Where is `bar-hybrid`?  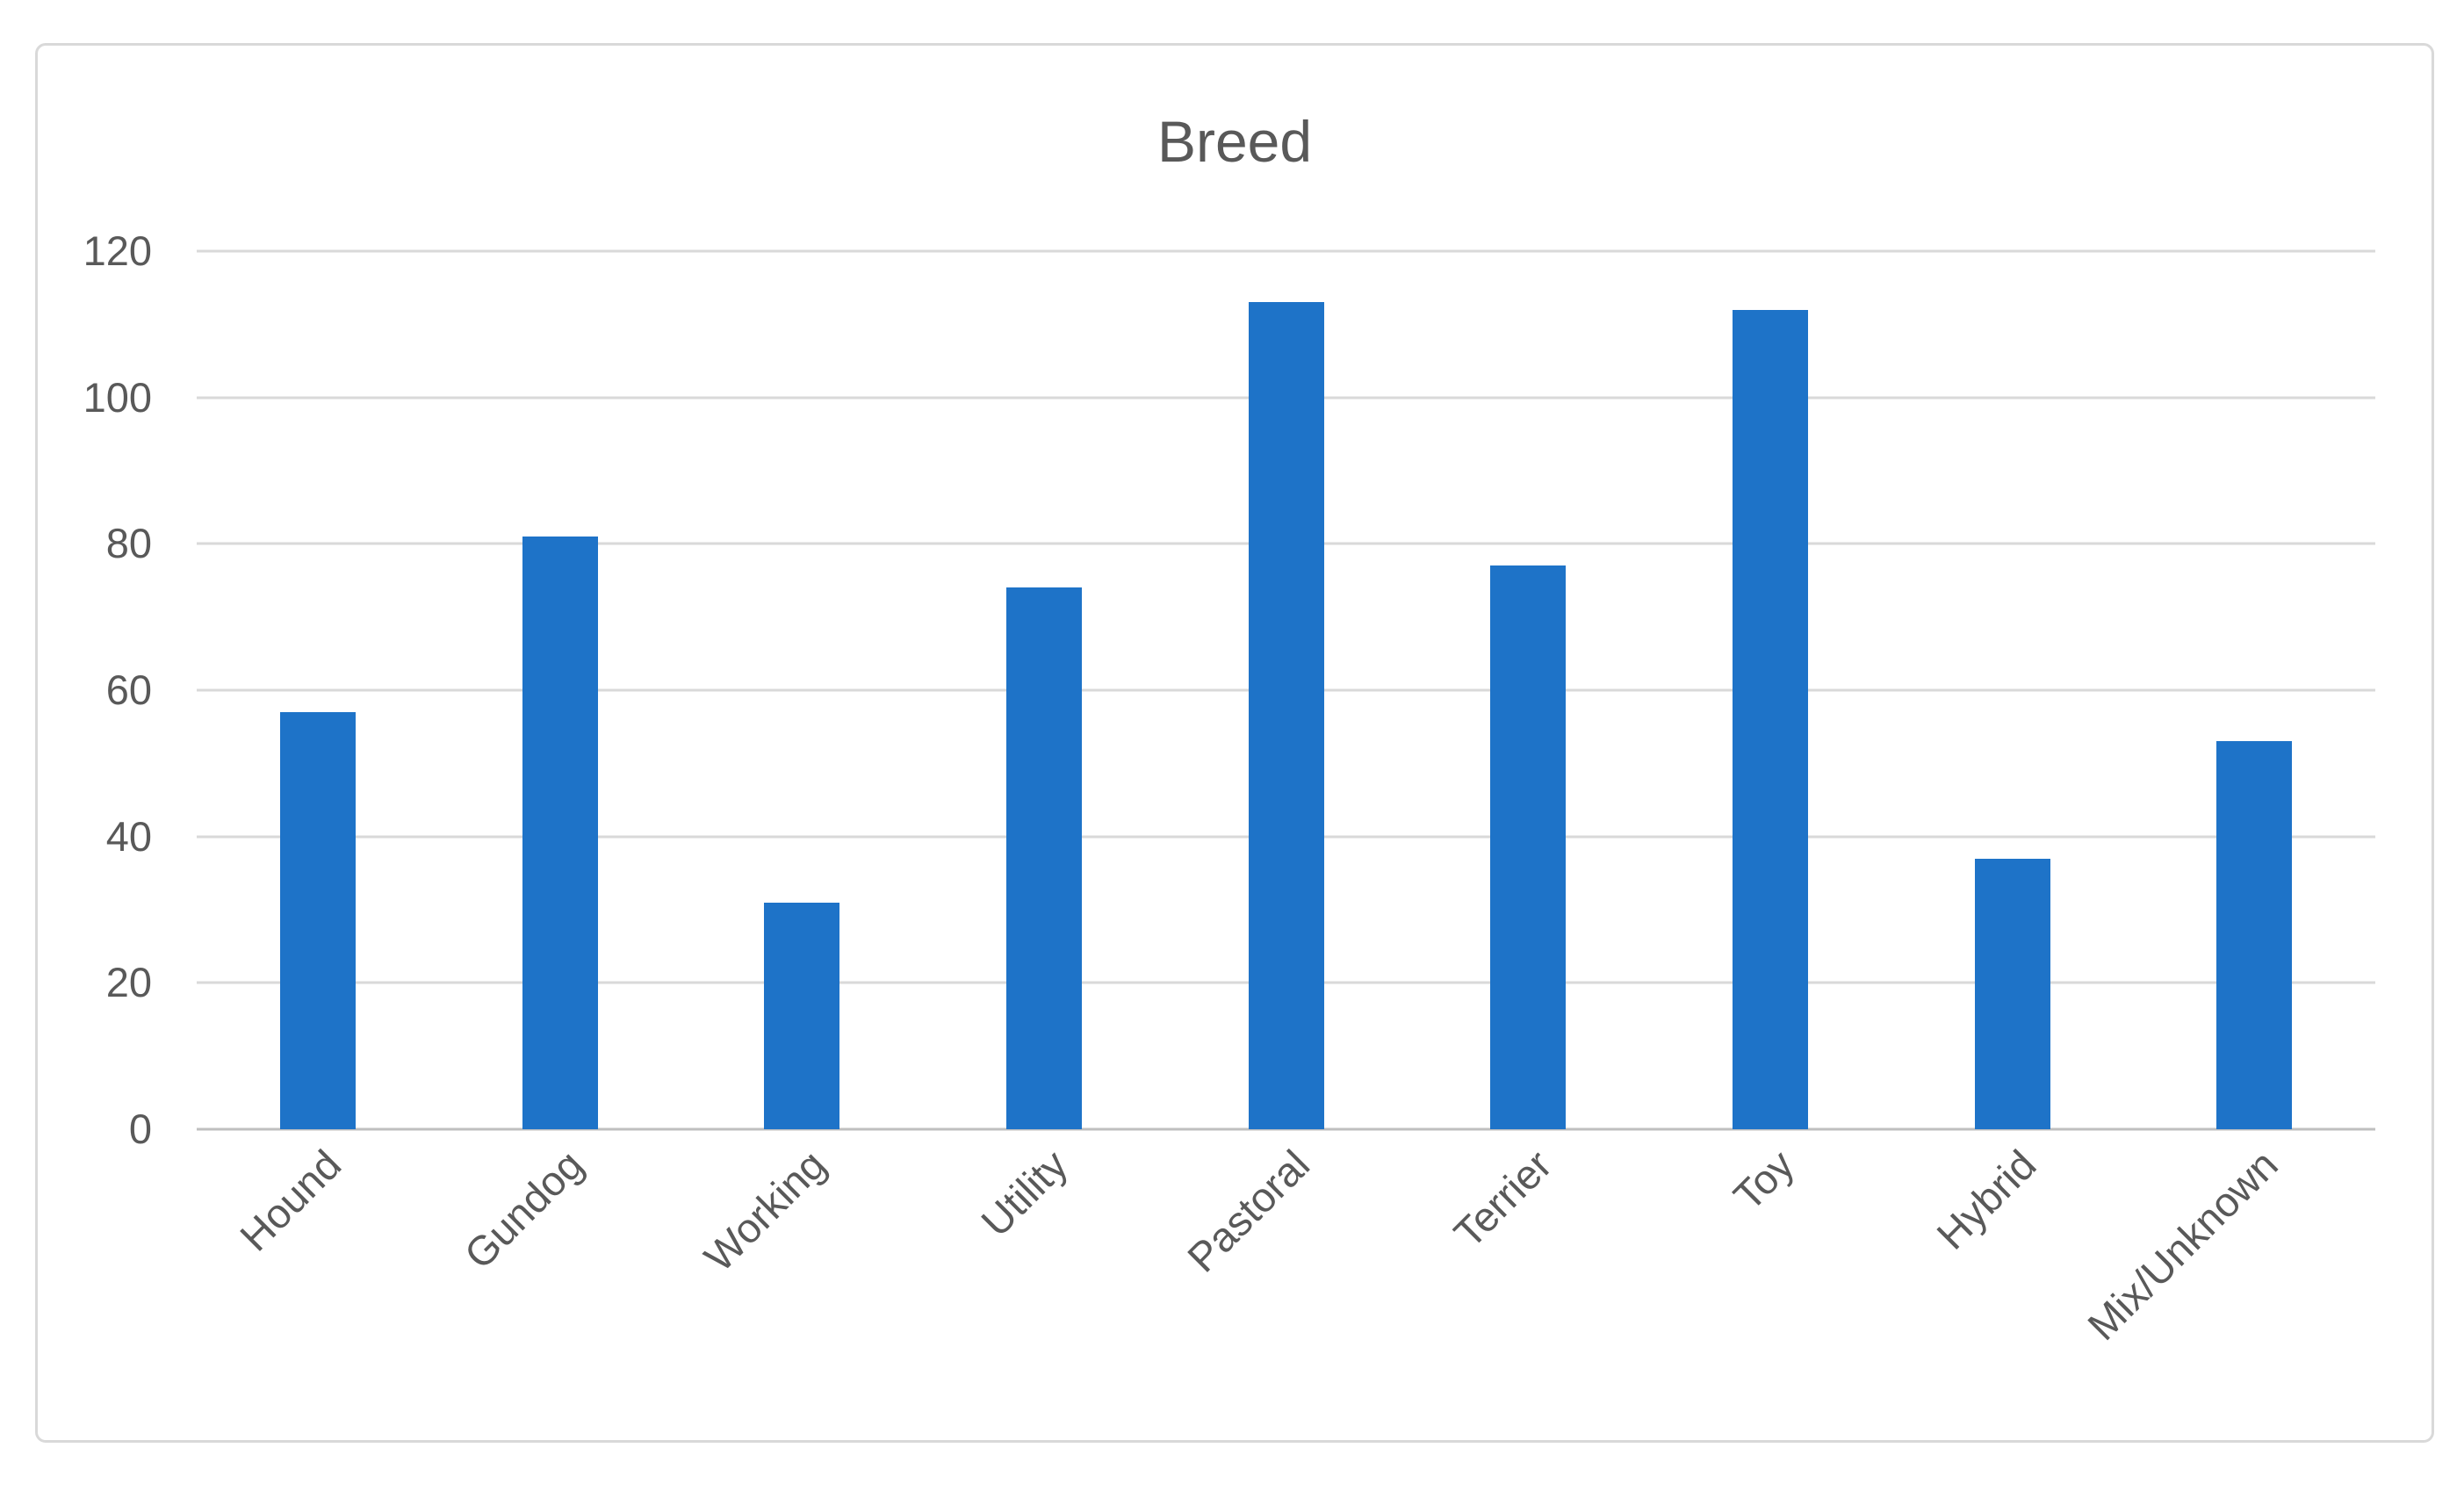 bar-hybrid is located at coordinates (2012, 993).